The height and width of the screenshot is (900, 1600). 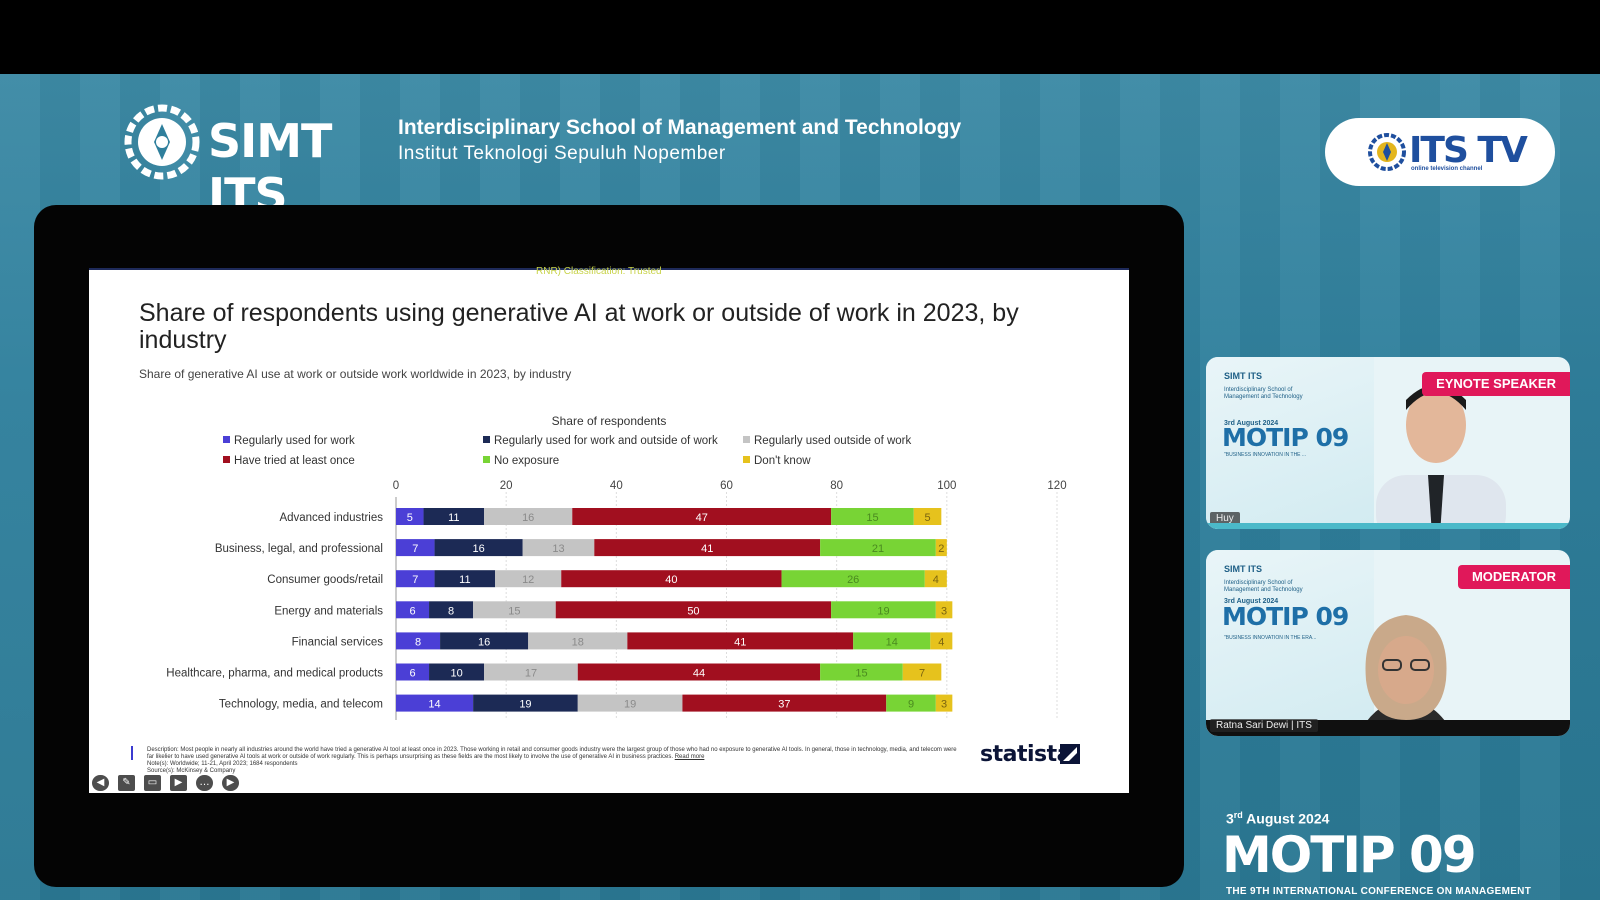 I want to click on itstv-badge: ITS TV online television channel, so click(x=1440, y=152).